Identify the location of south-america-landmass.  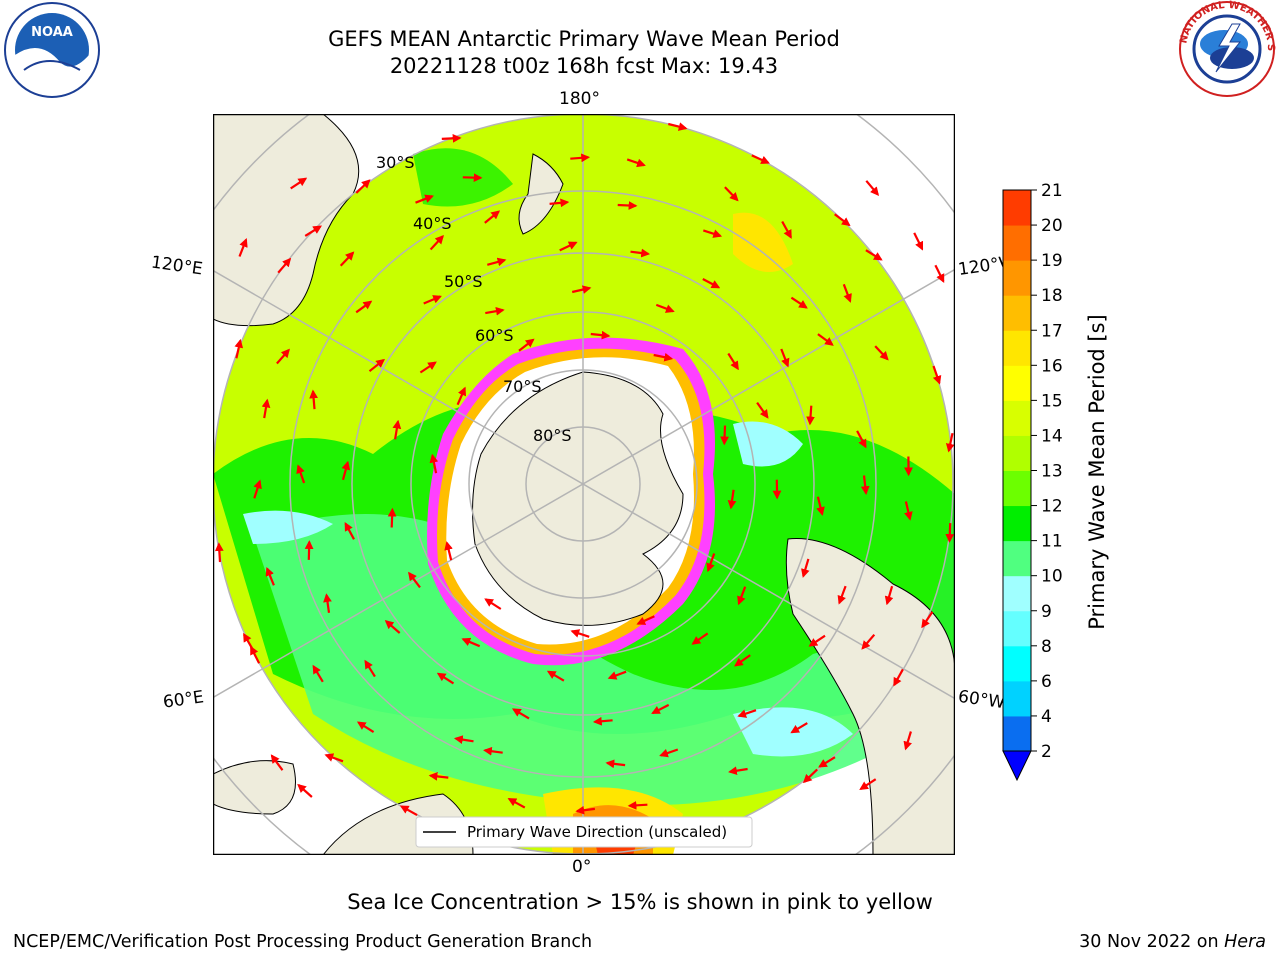
(870, 696).